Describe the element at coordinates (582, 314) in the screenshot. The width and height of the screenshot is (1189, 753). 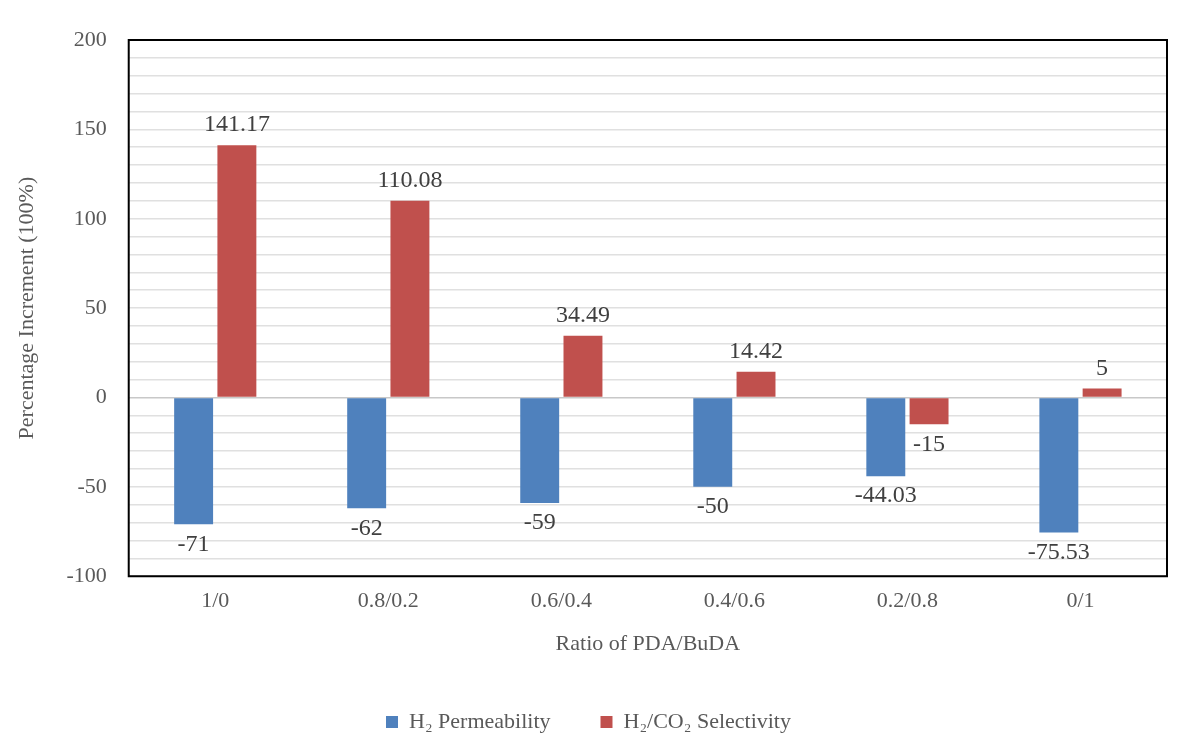
I see `data-label: 34.49` at that location.